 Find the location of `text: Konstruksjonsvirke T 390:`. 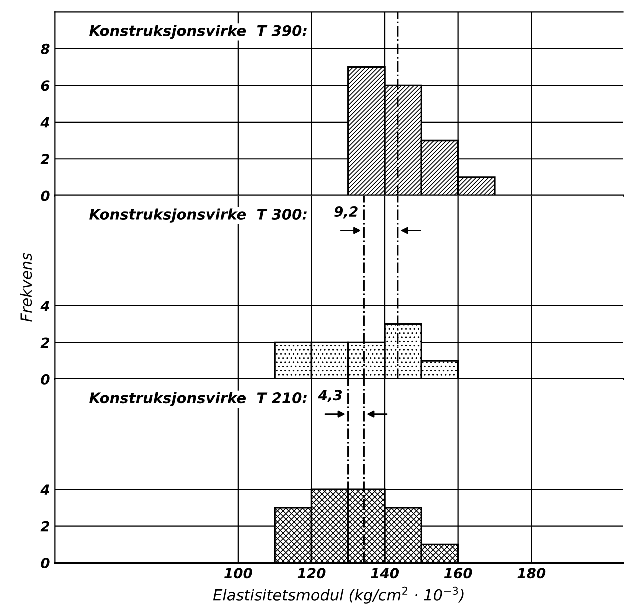

text: Konstruksjonsvirke T 390: is located at coordinates (198, 32).